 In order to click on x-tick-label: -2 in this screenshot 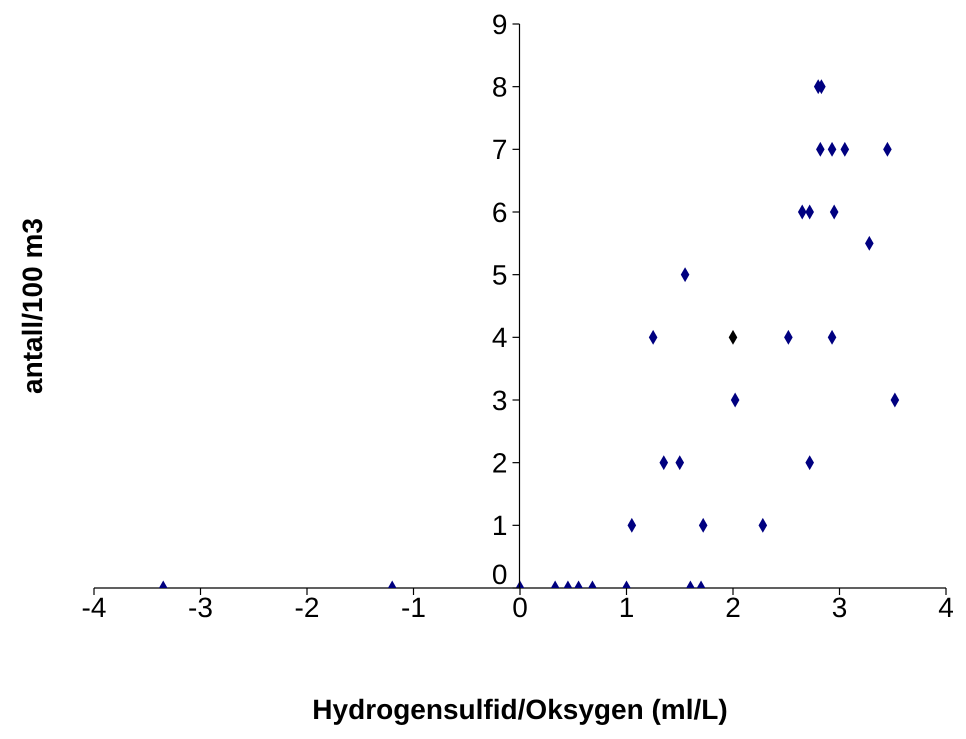, I will do `click(307, 607)`.